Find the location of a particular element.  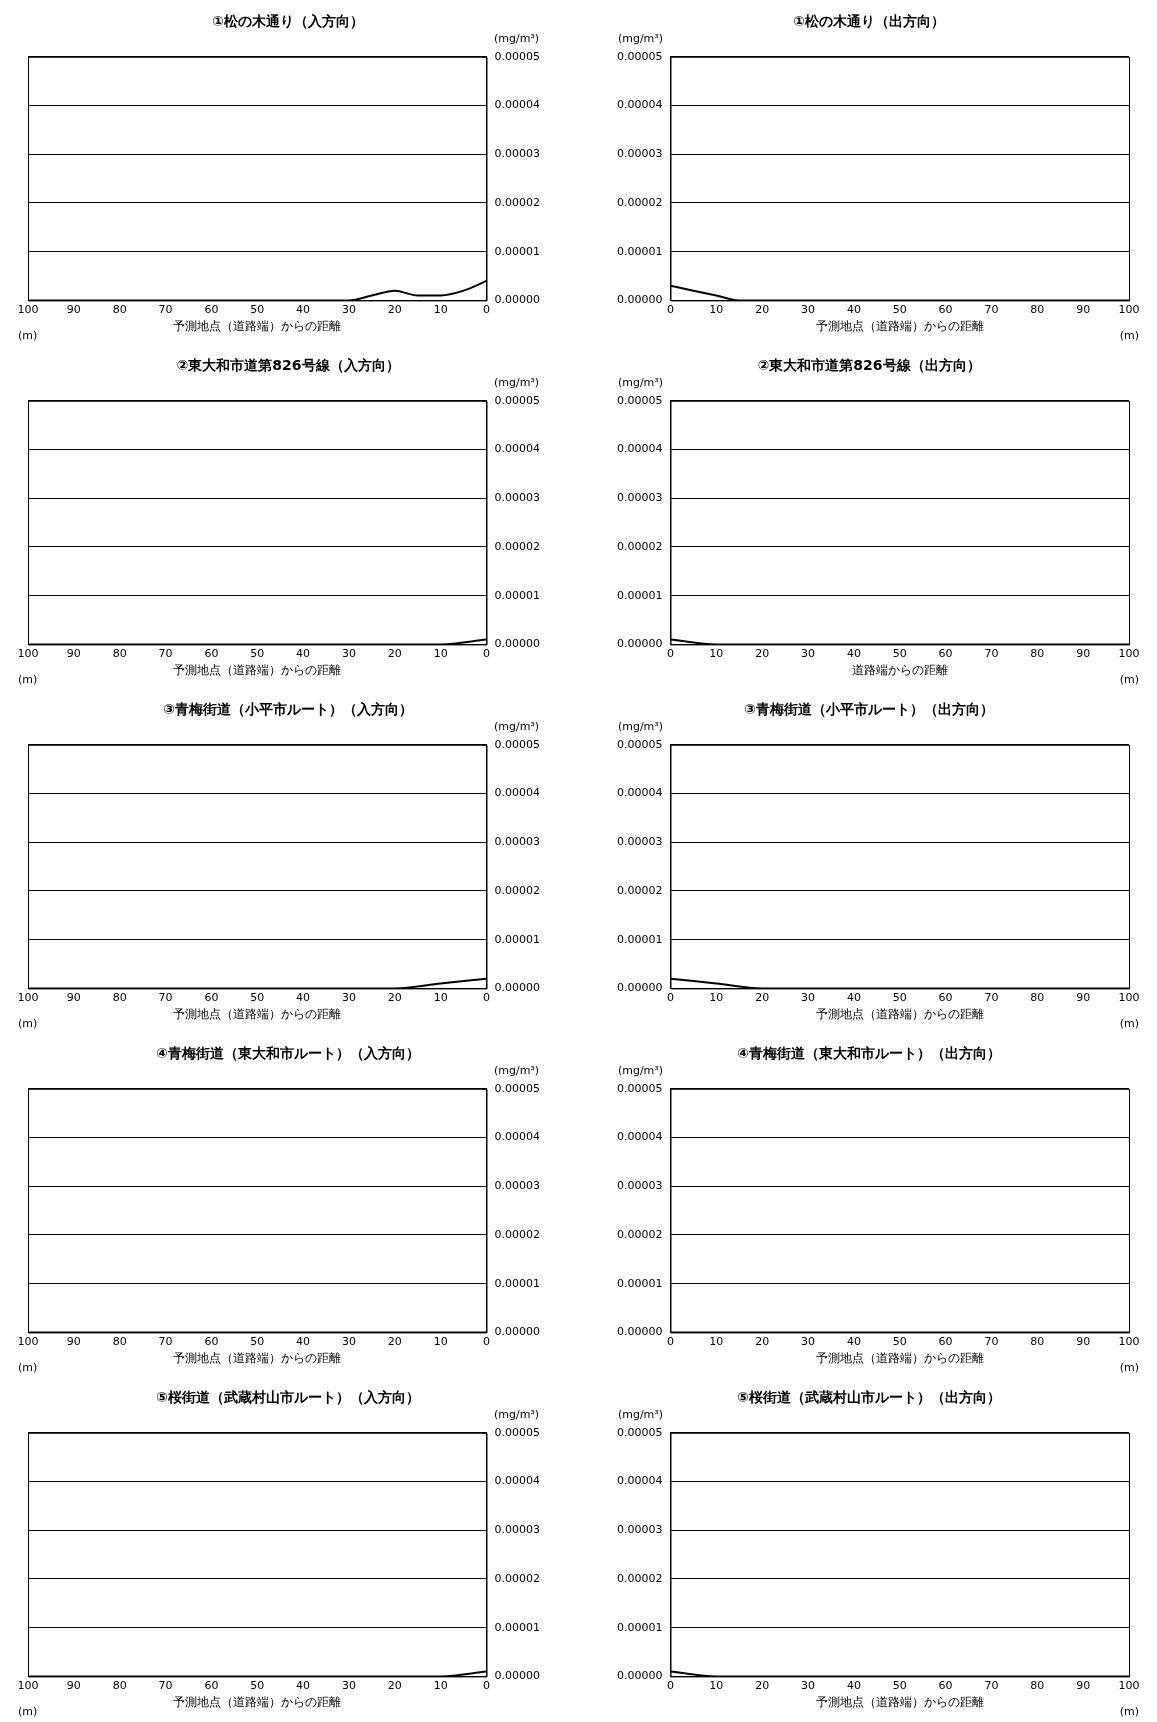

chart-title: ⑤桜街道（武蔵村山市ルート）（入方向） is located at coordinates (288, 1397).